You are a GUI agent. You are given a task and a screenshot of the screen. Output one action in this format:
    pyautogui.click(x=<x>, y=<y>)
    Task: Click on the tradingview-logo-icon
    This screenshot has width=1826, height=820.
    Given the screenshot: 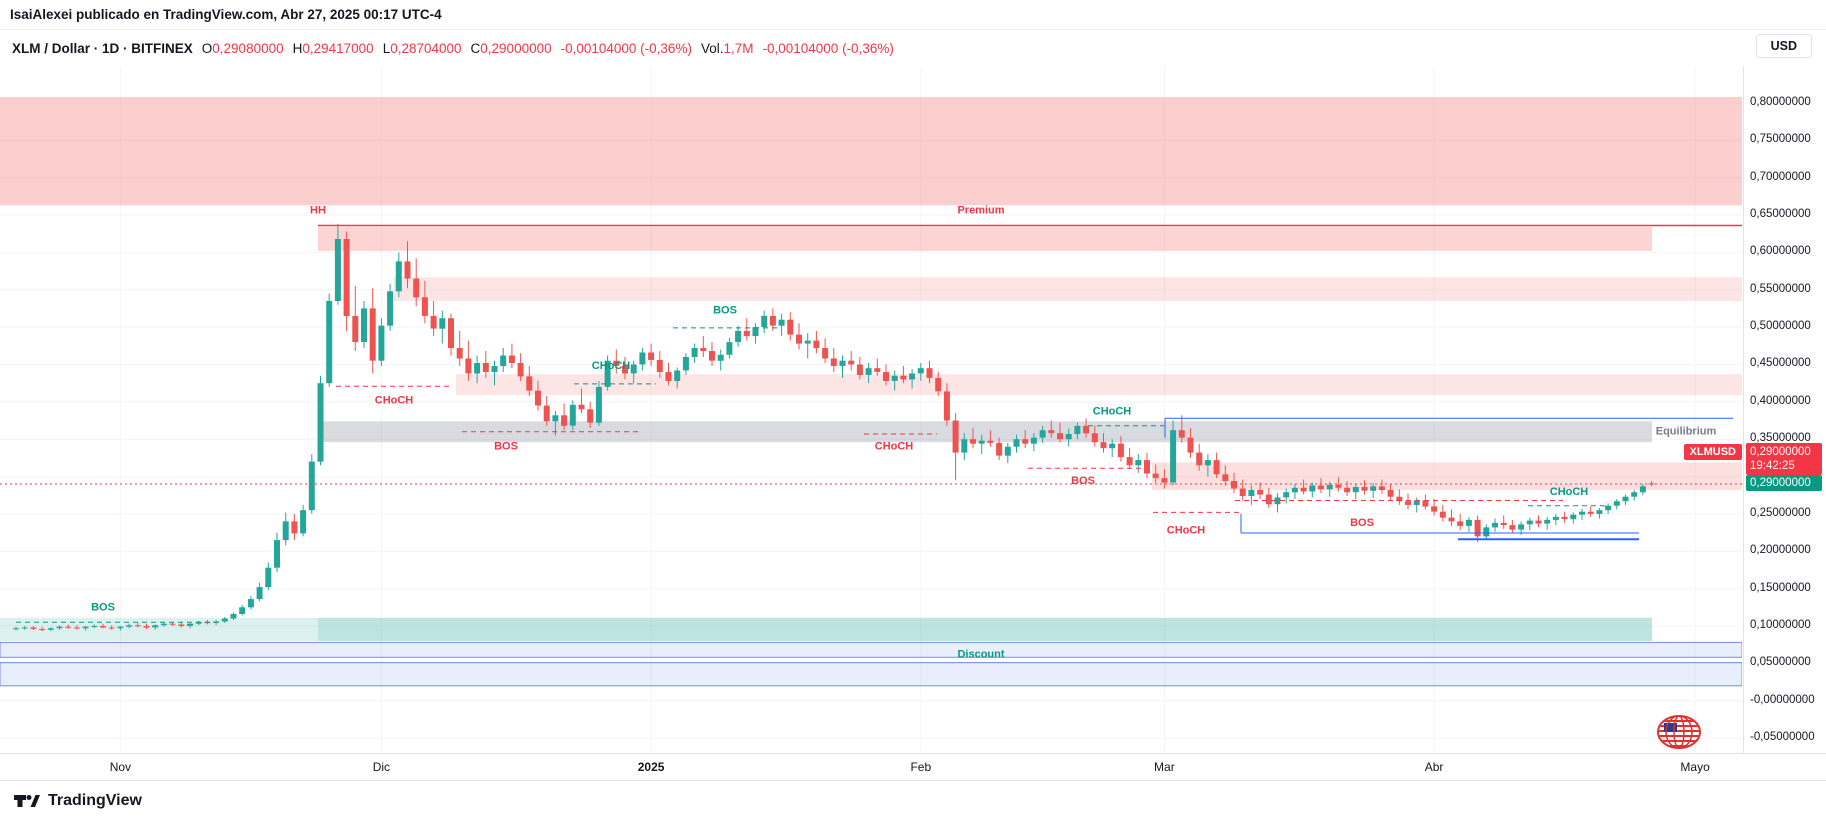 What is the action you would take?
    pyautogui.click(x=27, y=801)
    